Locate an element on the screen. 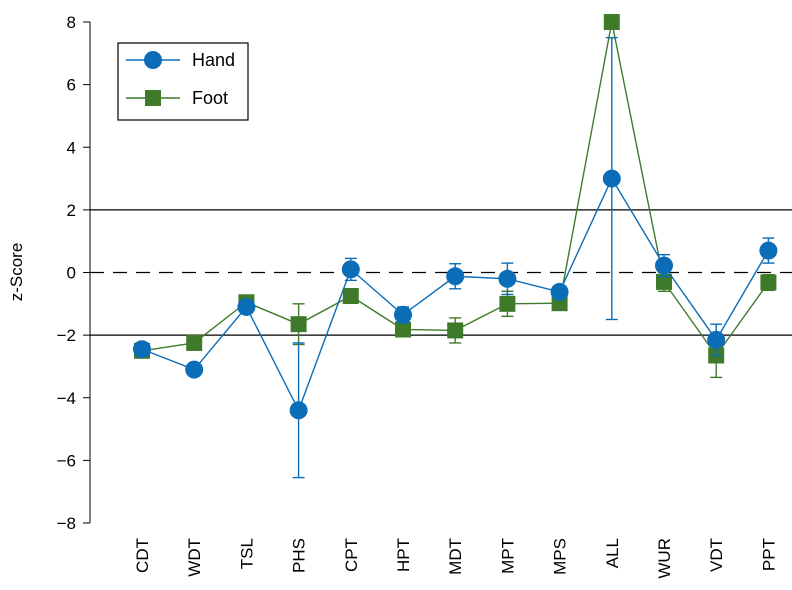 The width and height of the screenshot is (792, 590). y-ticks: 8 6 4 2 0 −2 −4 −6 −8 is located at coordinates (73, 273).